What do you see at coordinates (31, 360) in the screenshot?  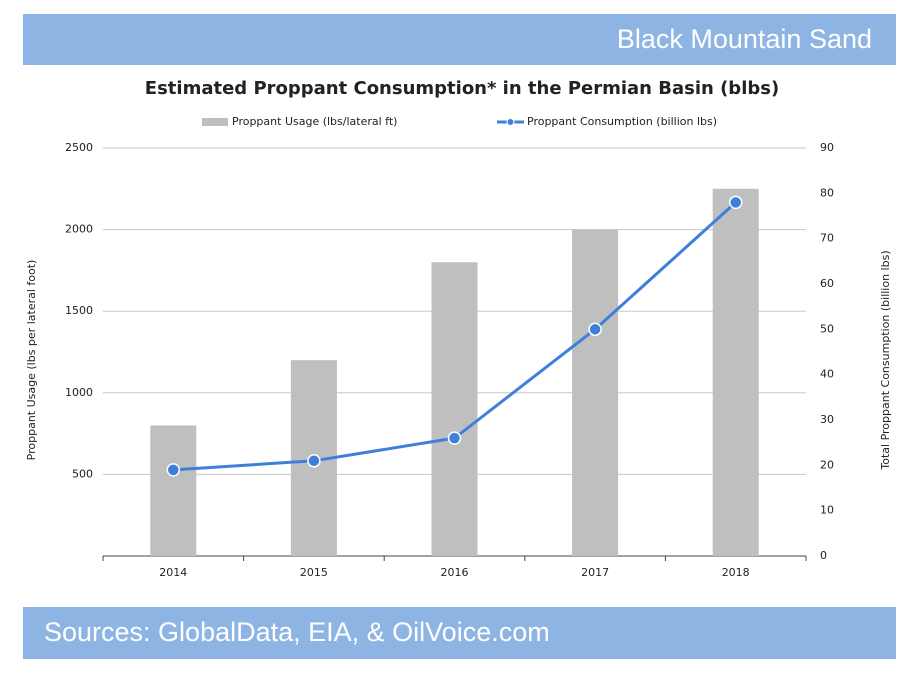 I see `y-axis-title: Proppant Usage (lbs per lateral foot)` at bounding box center [31, 360].